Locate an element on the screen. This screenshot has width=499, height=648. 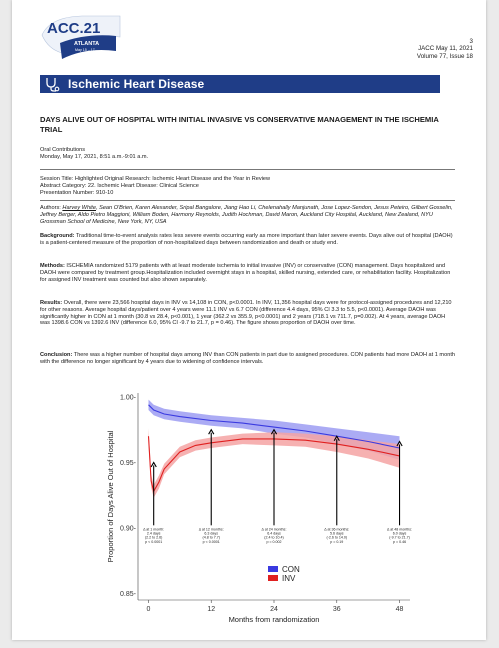
annotation-text: (2.4 to 10.4) is located at coordinates (273, 538).